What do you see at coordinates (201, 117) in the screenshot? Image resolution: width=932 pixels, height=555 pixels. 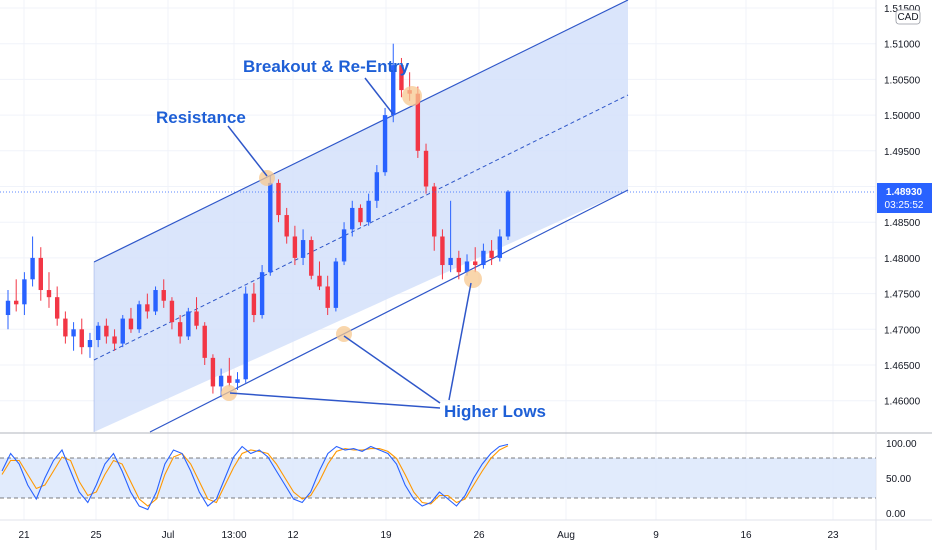 I see `annotation-resistance: Resistance` at bounding box center [201, 117].